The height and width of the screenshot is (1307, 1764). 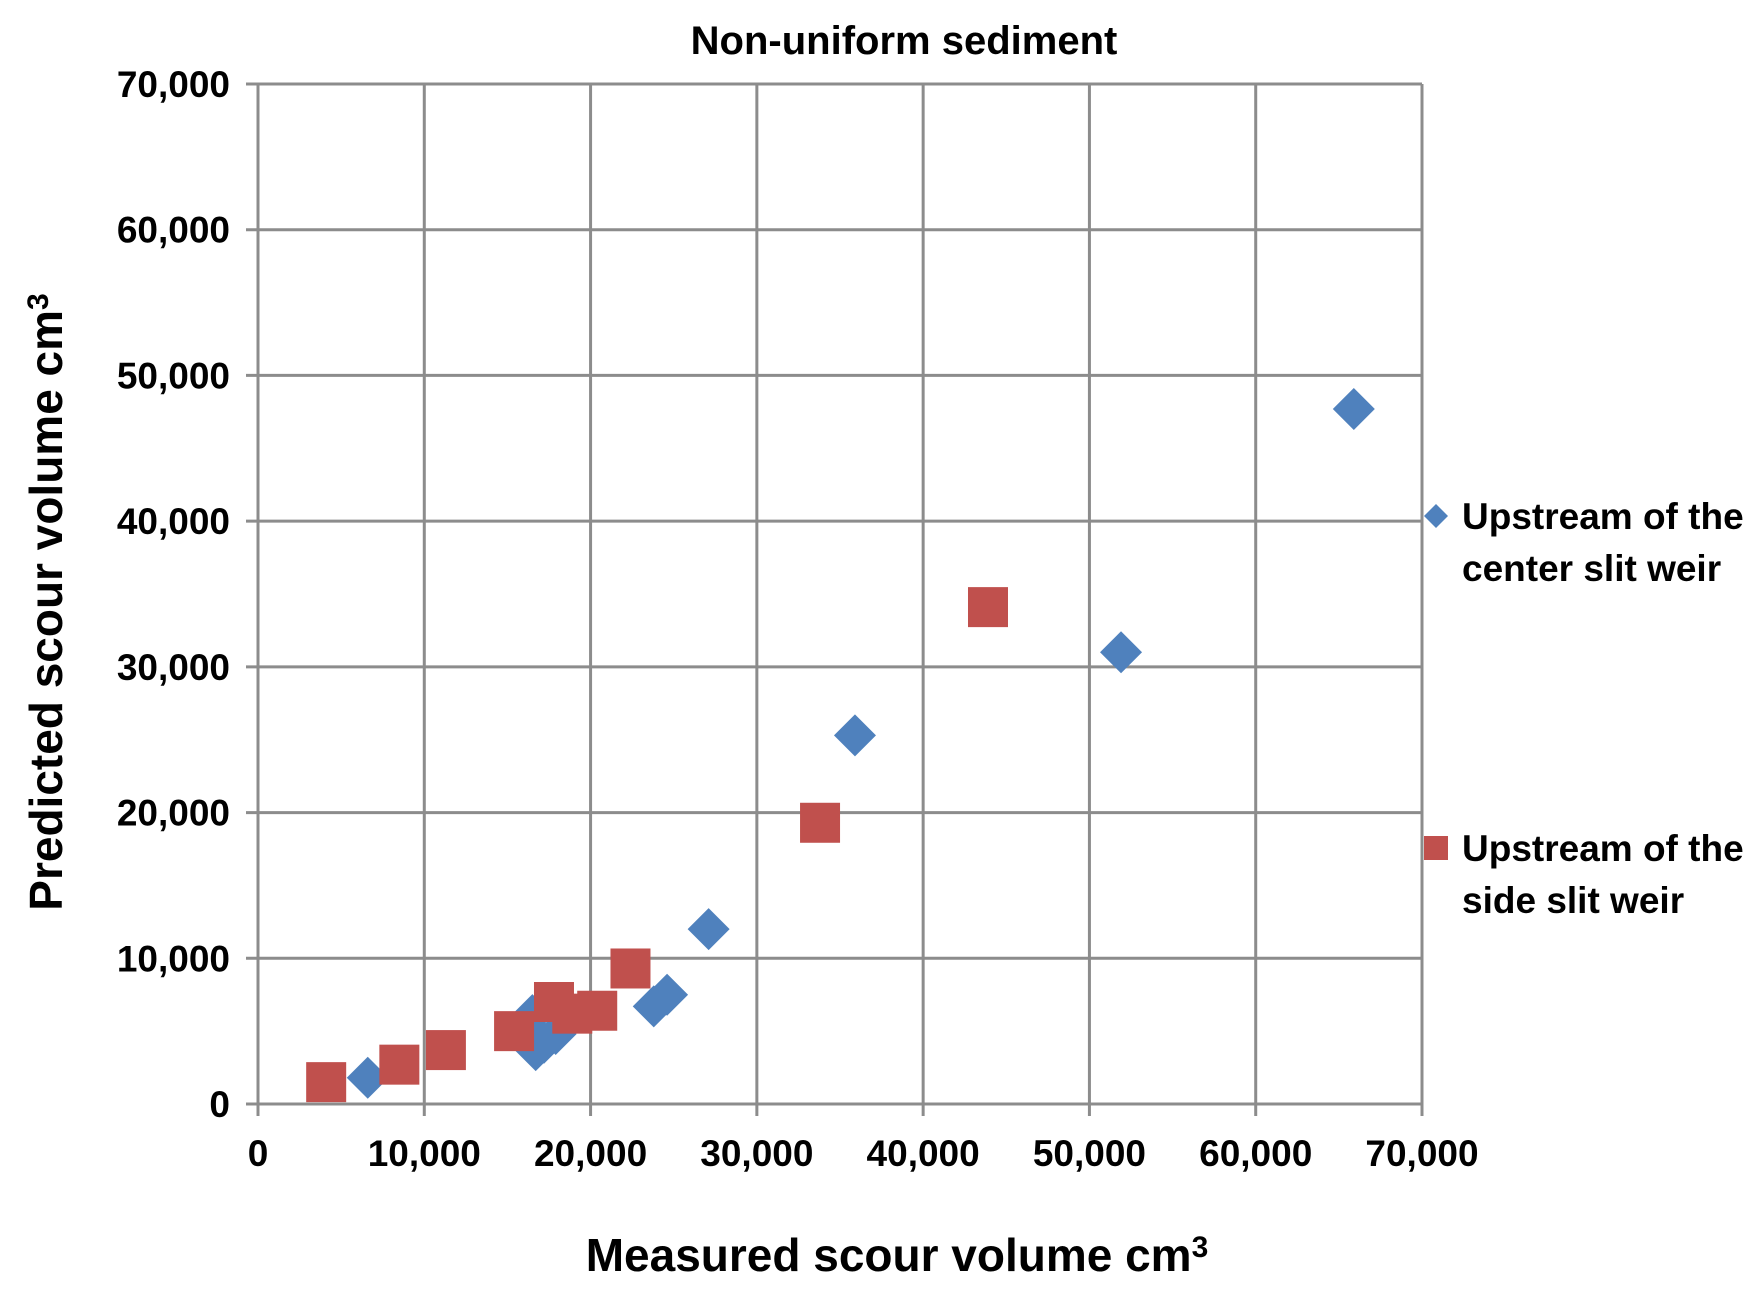 I want to click on x-tick-label: 60,000, so click(x=1255, y=1153).